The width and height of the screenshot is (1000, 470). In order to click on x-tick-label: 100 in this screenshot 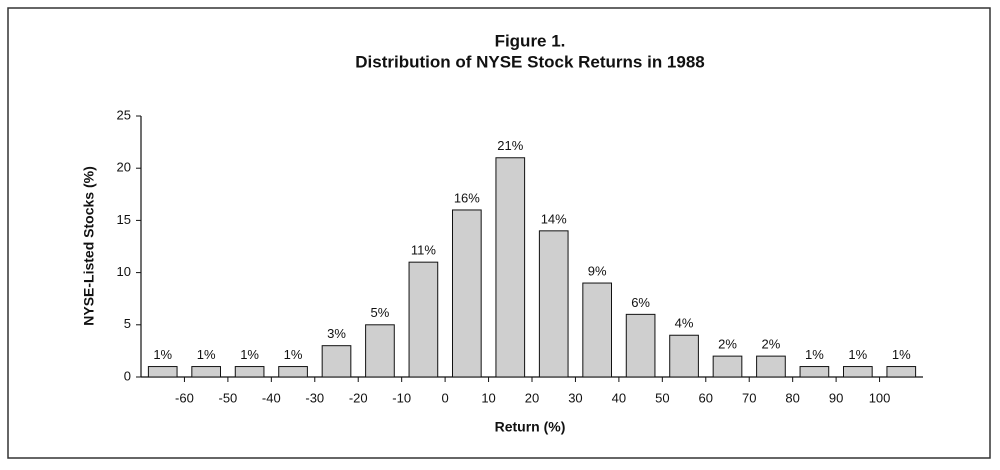, I will do `click(880, 397)`.